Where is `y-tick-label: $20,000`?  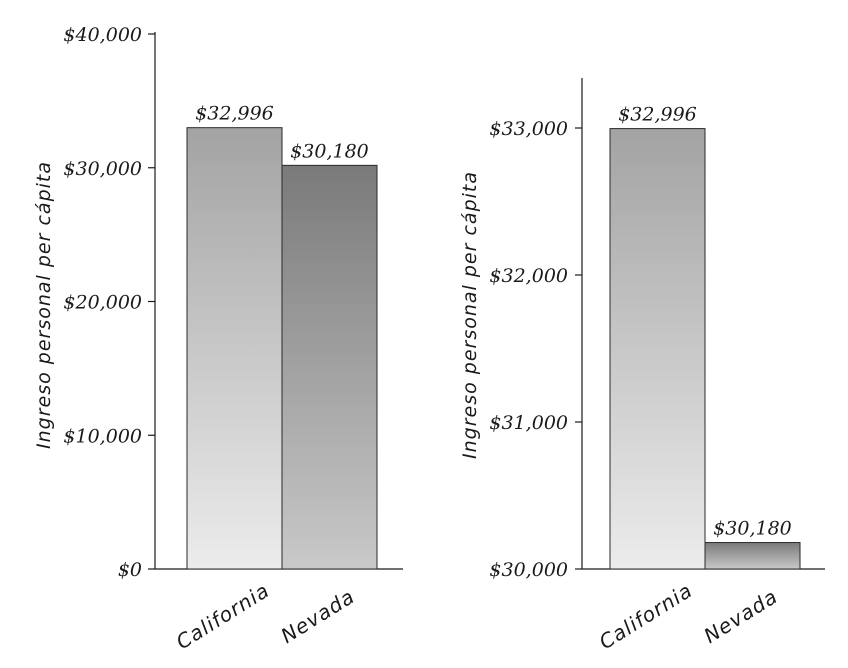 y-tick-label: $20,000 is located at coordinates (102, 303).